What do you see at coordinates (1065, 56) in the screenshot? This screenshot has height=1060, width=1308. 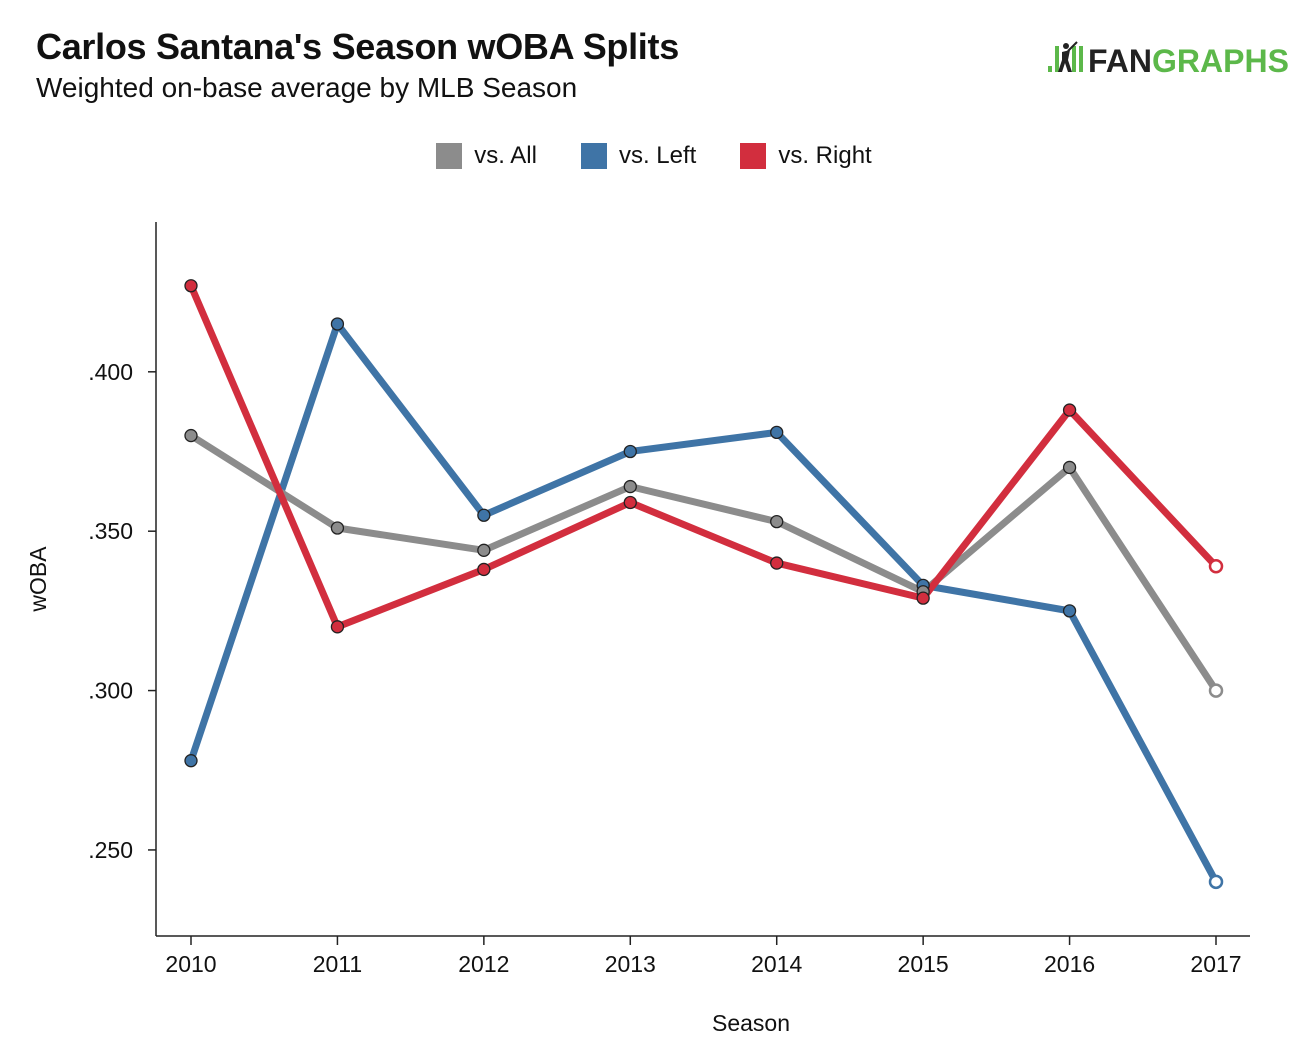 I see `logo-bars-icon` at bounding box center [1065, 56].